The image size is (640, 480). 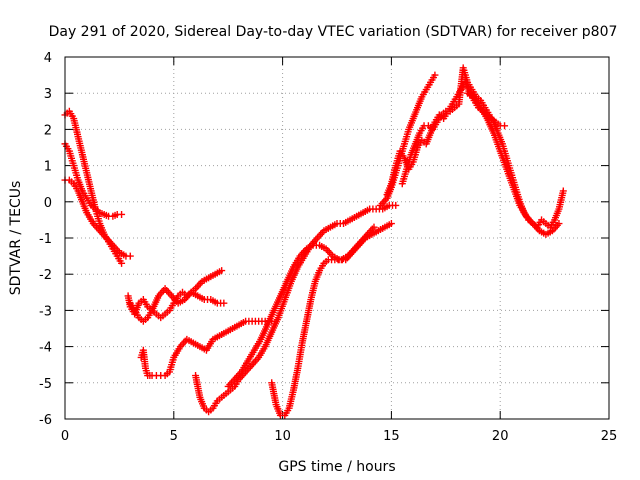 I want to click on y-tick-label: -6, so click(x=45, y=420).